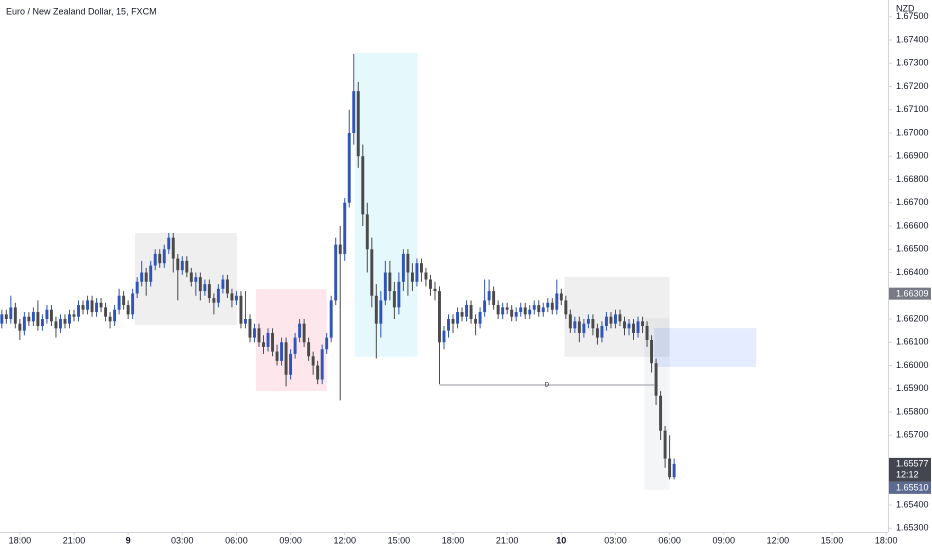  What do you see at coordinates (399, 540) in the screenshot?
I see `x-tick-label: 15:00` at bounding box center [399, 540].